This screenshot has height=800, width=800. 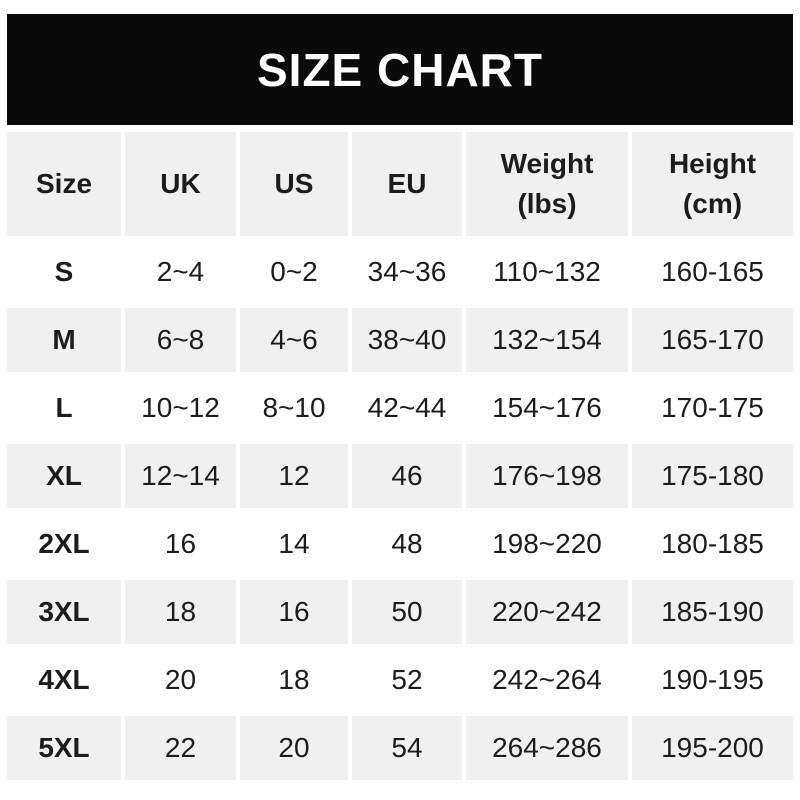 What do you see at coordinates (547, 612) in the screenshot?
I see `cell-3xl-weight-lbs: 220~242` at bounding box center [547, 612].